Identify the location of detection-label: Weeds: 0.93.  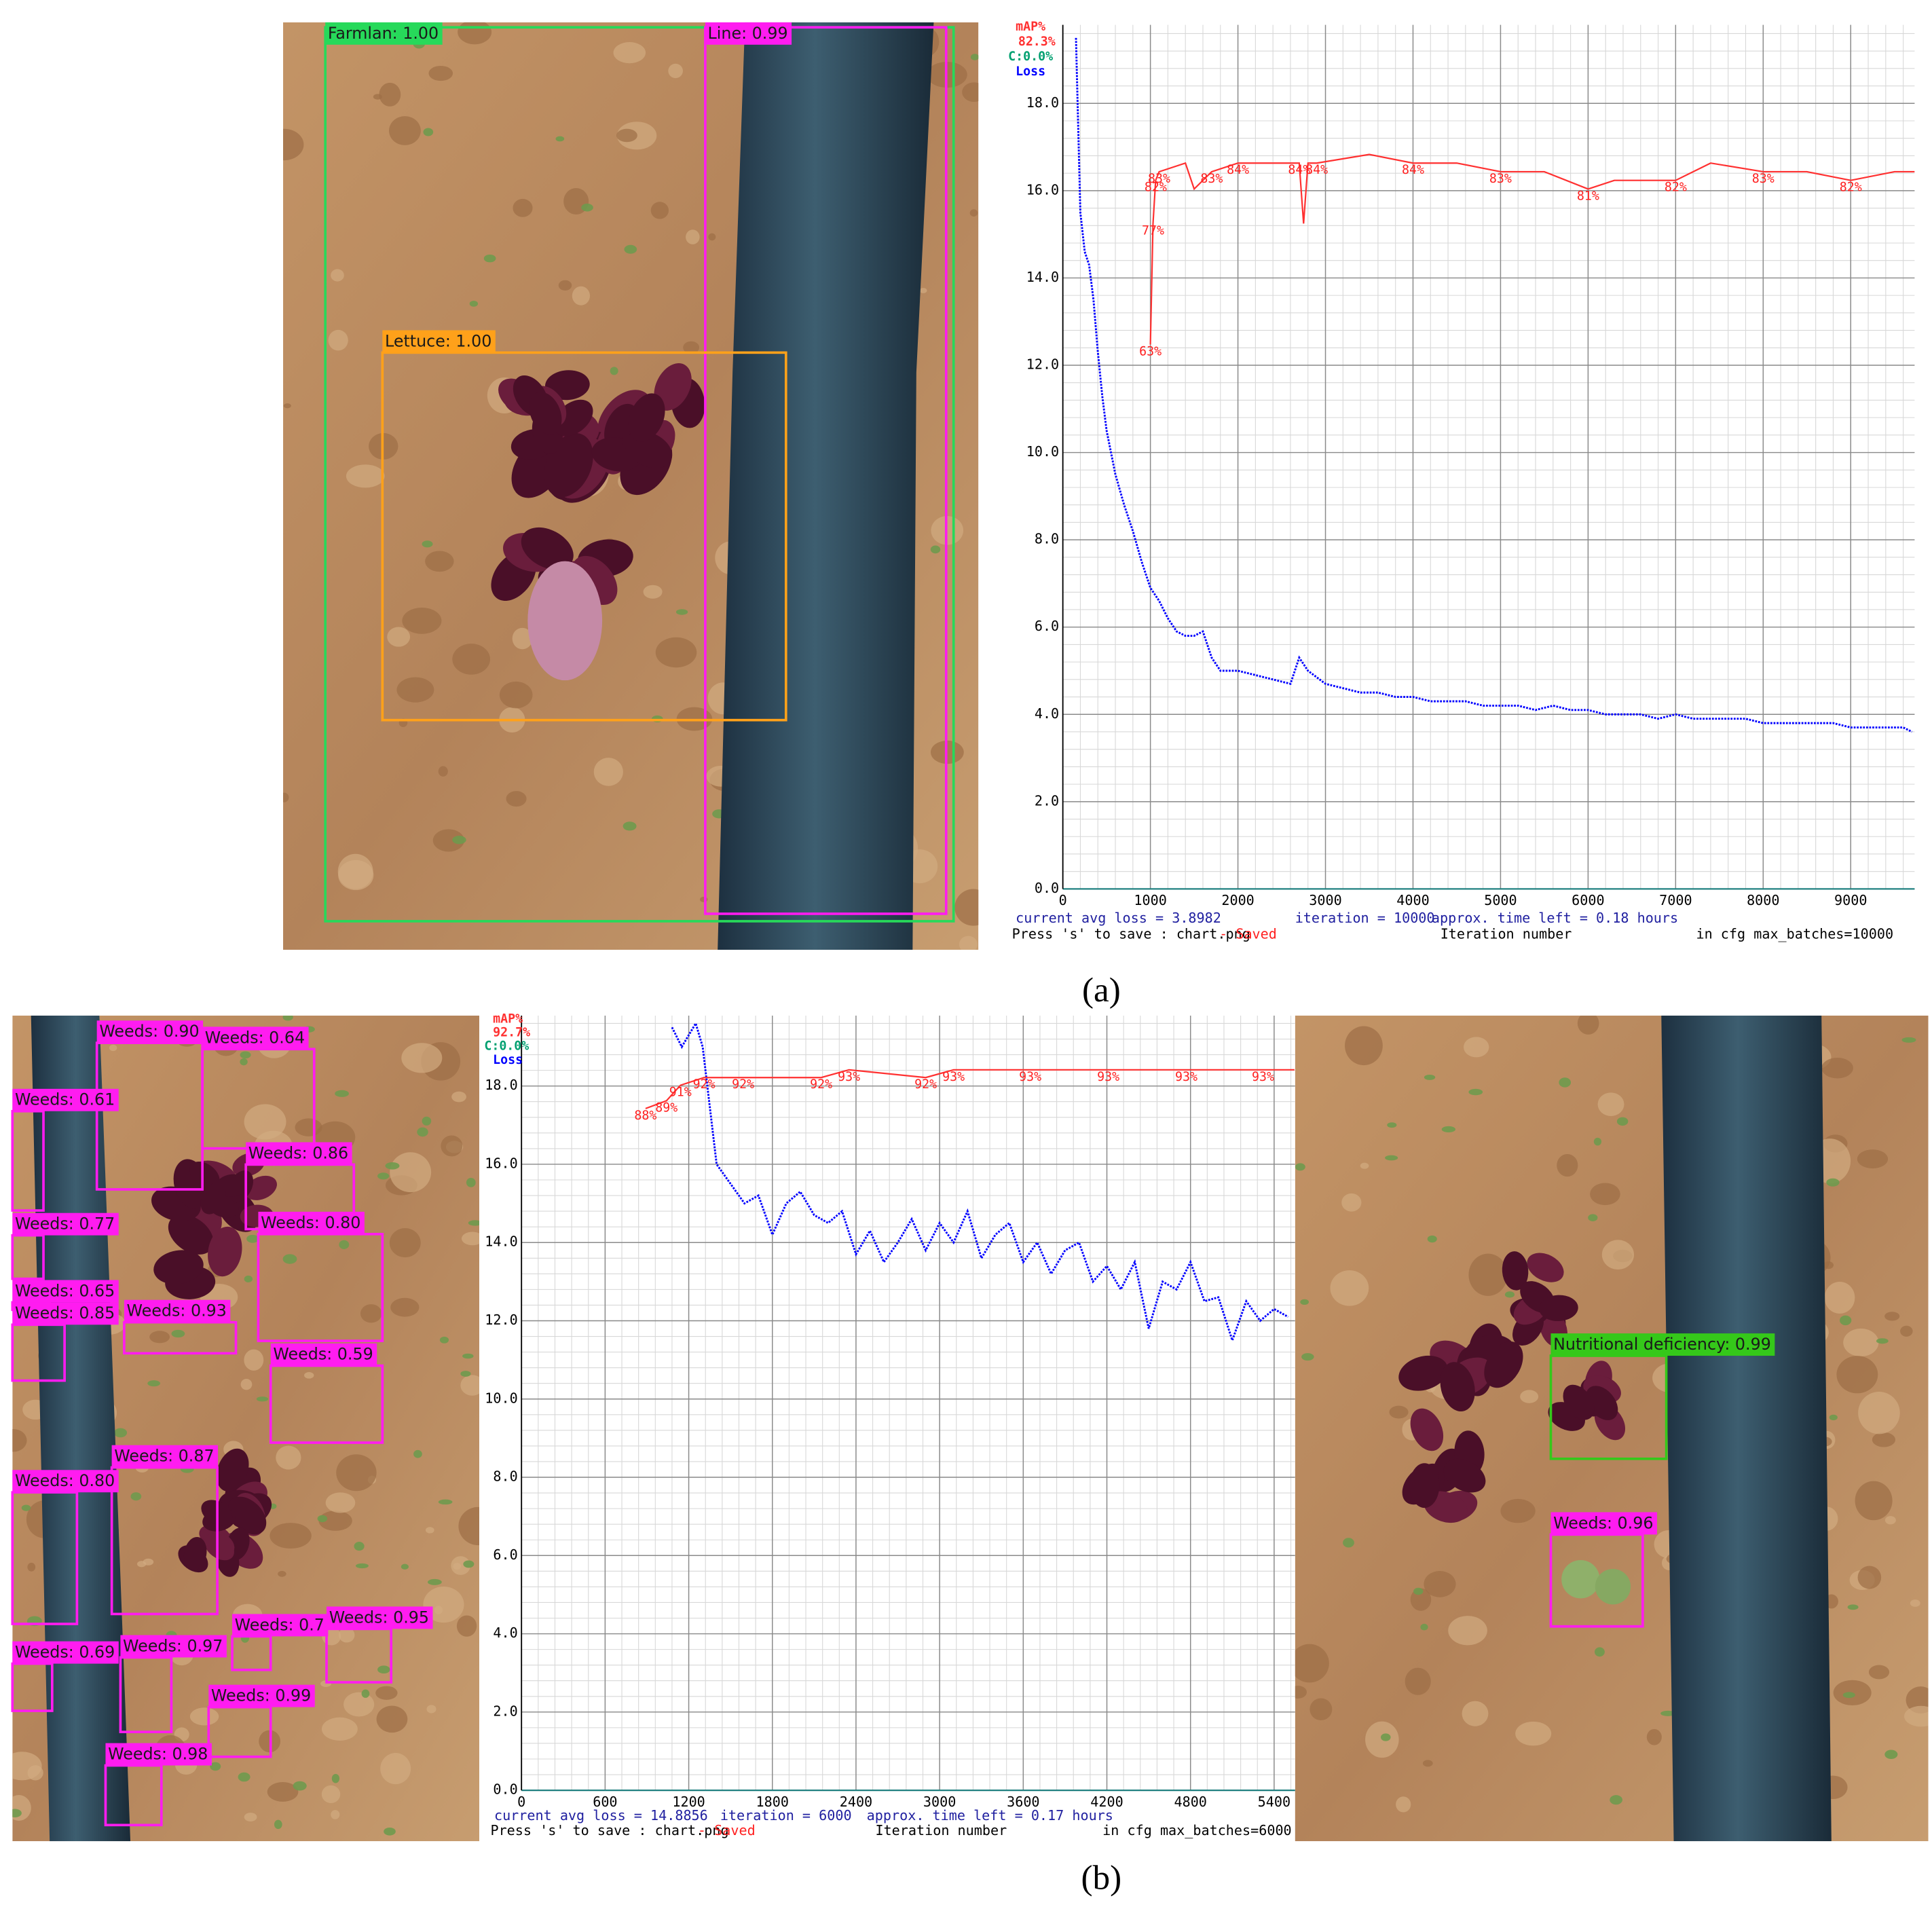
(177, 1310).